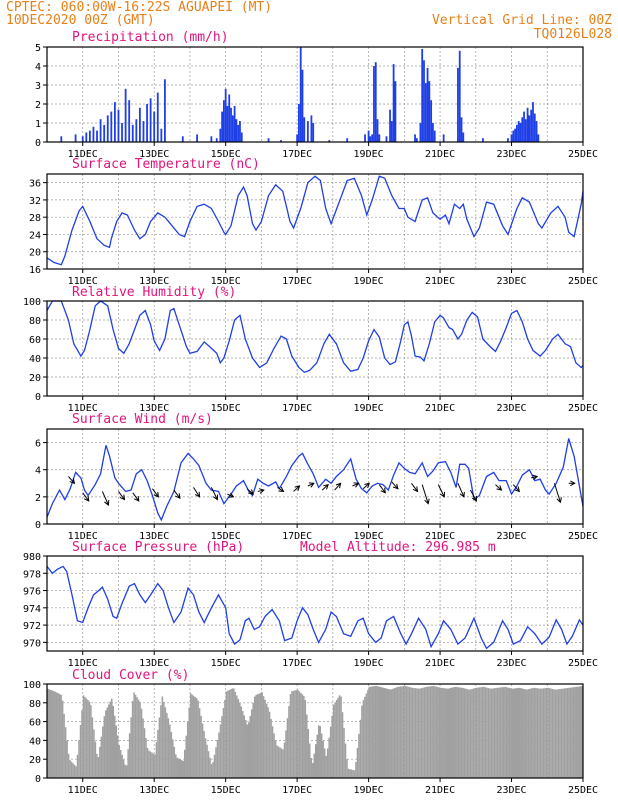 The height and width of the screenshot is (800, 618). Describe the element at coordinates (142, 419) in the screenshot. I see `panel-title: Surface Wind (m/s)` at that location.